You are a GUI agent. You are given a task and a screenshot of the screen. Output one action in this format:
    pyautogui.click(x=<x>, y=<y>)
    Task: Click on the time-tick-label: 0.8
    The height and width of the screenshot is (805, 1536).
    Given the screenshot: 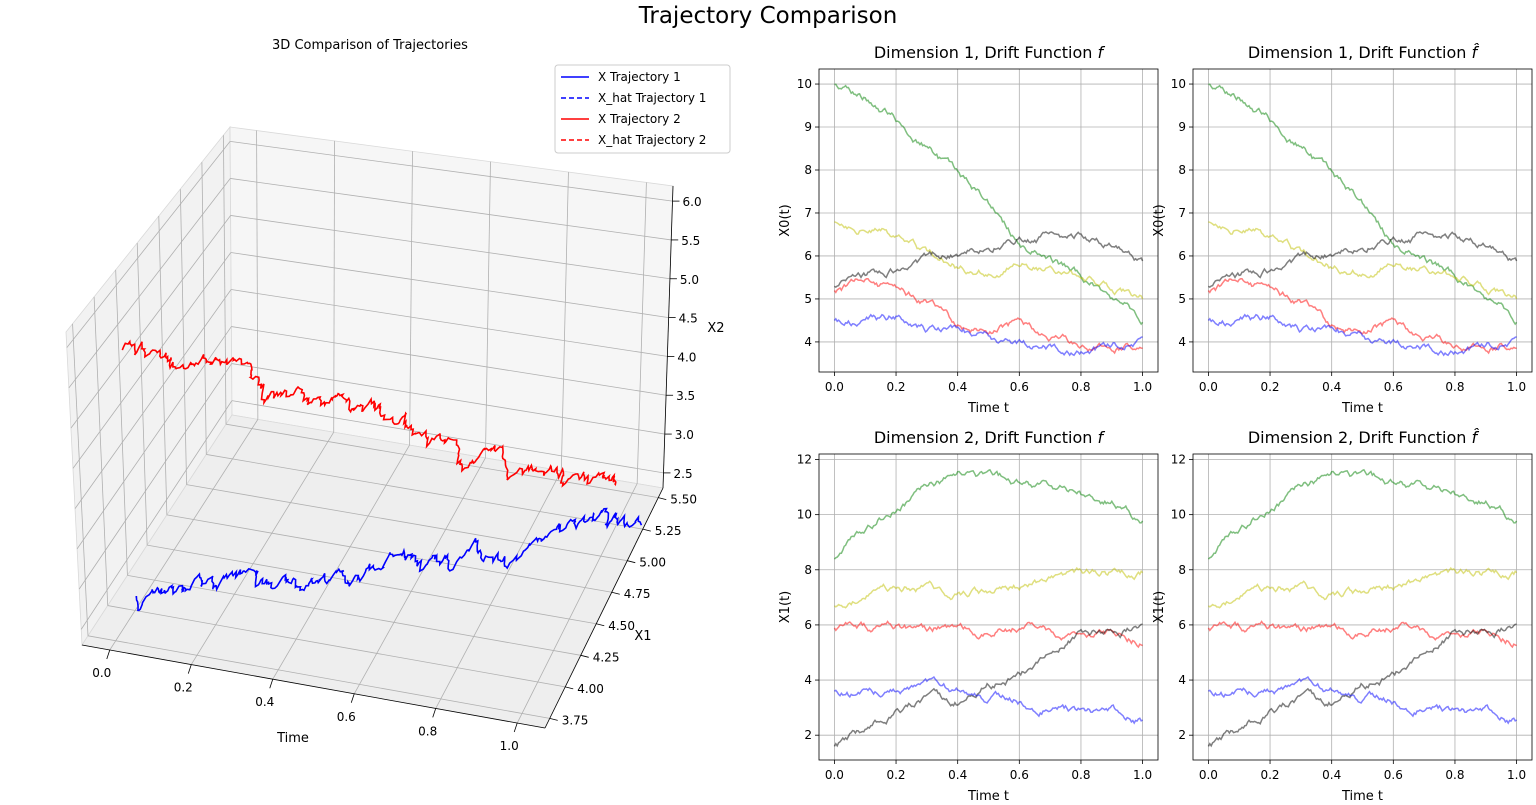 What is the action you would take?
    pyautogui.click(x=427, y=731)
    